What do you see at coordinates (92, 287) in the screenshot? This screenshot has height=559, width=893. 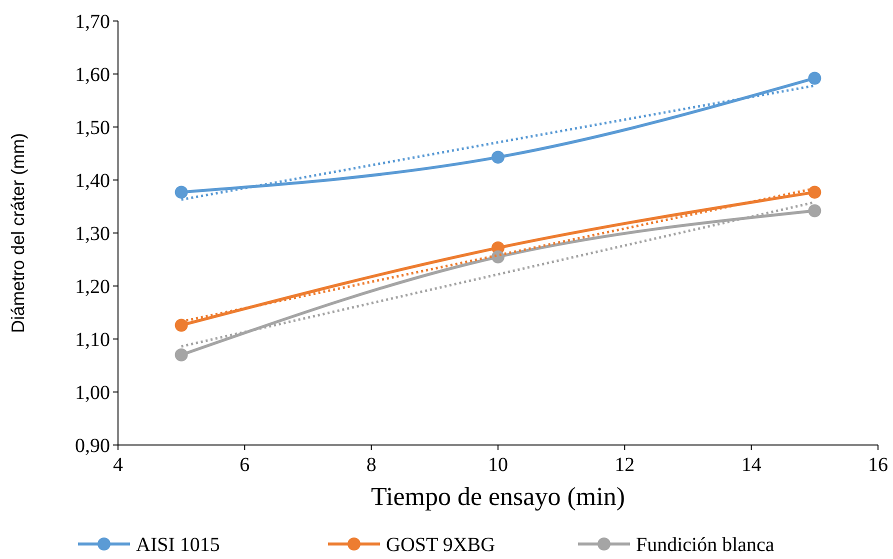 I see `y-tick-label: 1,20` at bounding box center [92, 287].